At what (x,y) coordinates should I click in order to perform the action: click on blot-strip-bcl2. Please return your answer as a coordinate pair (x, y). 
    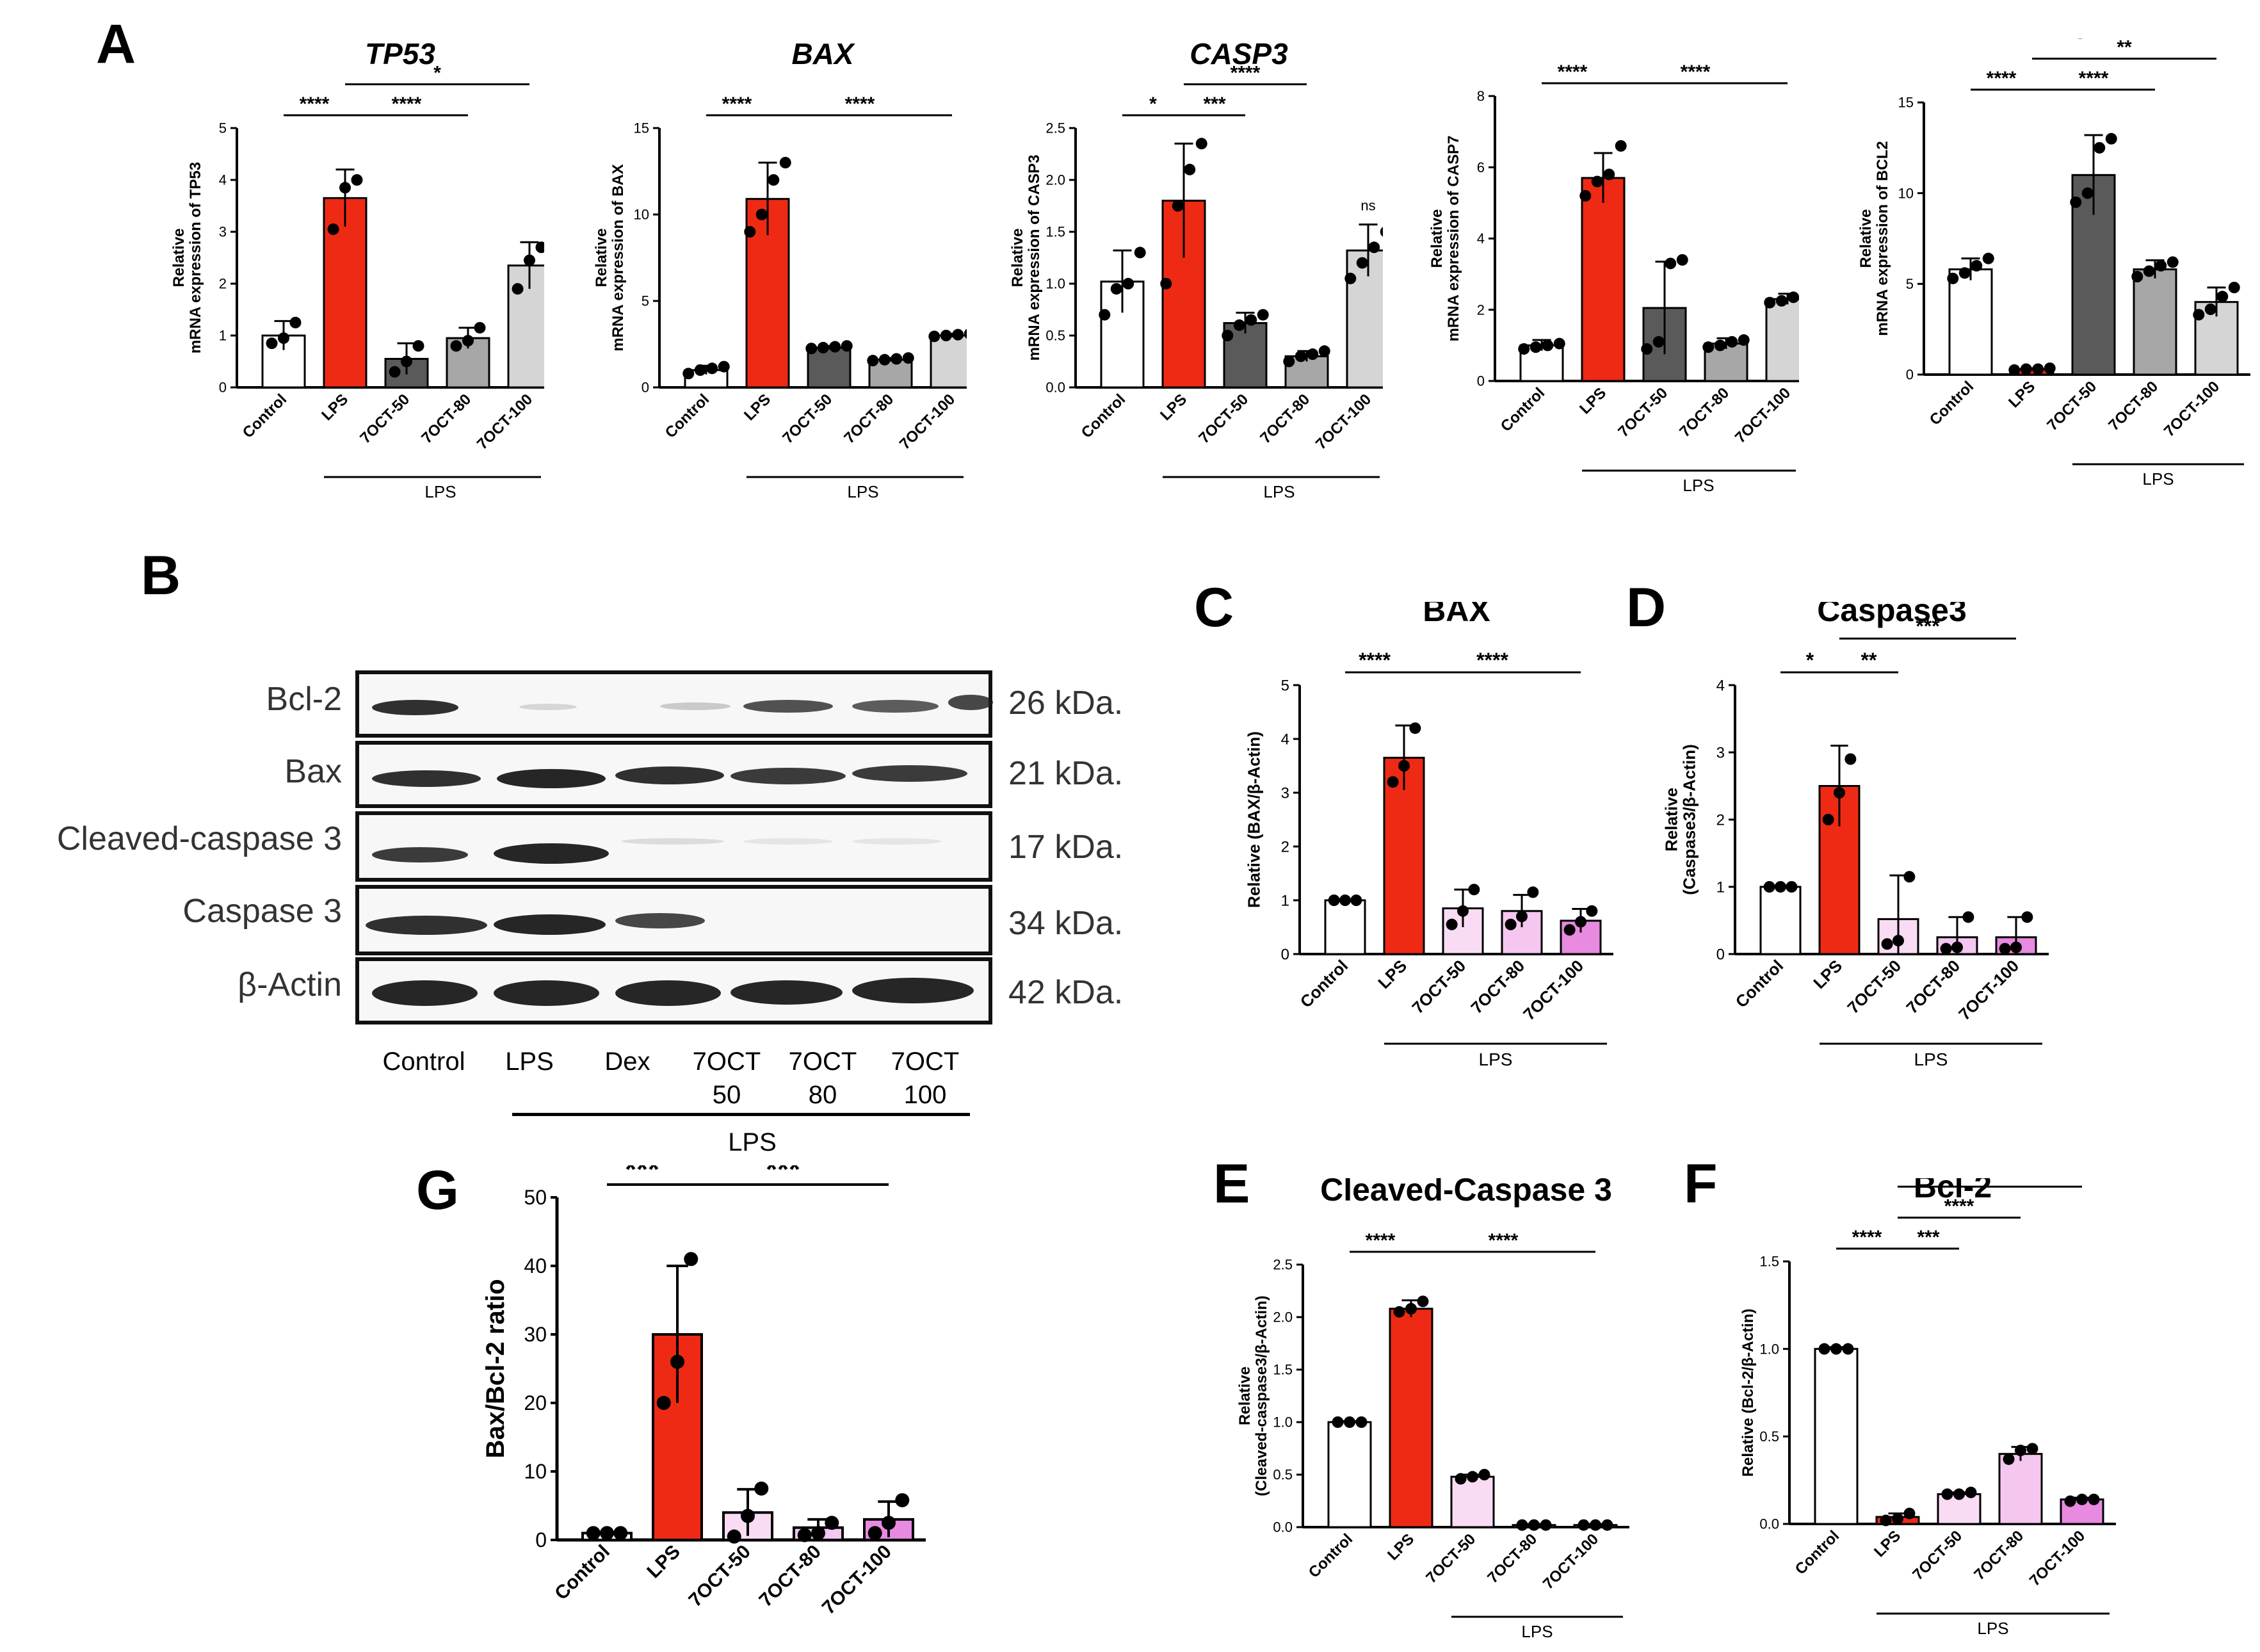
    Looking at the image, I should click on (674, 704).